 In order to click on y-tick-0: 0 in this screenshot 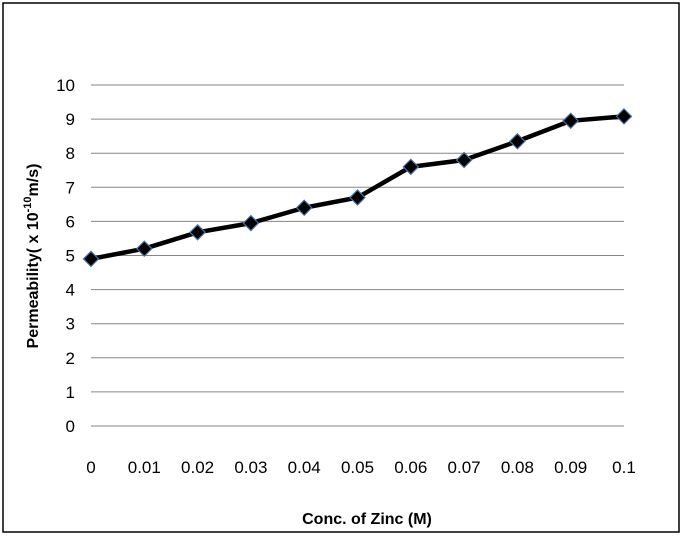, I will do `click(70, 426)`.